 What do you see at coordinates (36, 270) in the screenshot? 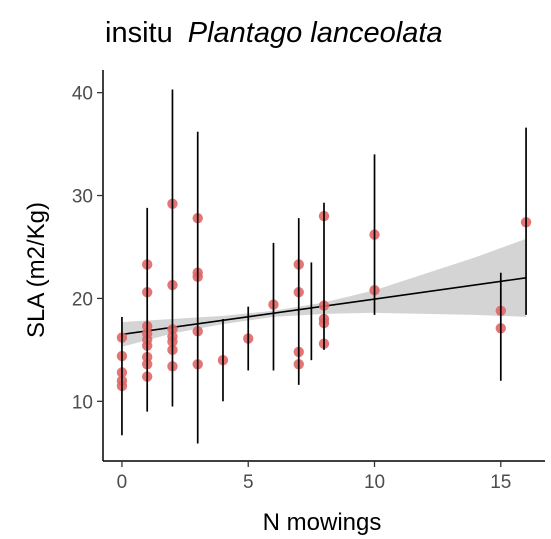
I see `y-axis-title: SLA (m2/Kg)` at bounding box center [36, 270].